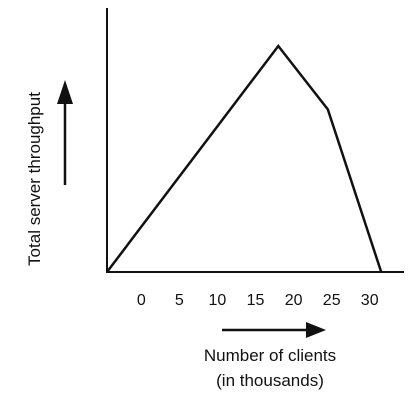 The width and height of the screenshot is (411, 398). I want to click on x-tick-label: 25, so click(332, 300).